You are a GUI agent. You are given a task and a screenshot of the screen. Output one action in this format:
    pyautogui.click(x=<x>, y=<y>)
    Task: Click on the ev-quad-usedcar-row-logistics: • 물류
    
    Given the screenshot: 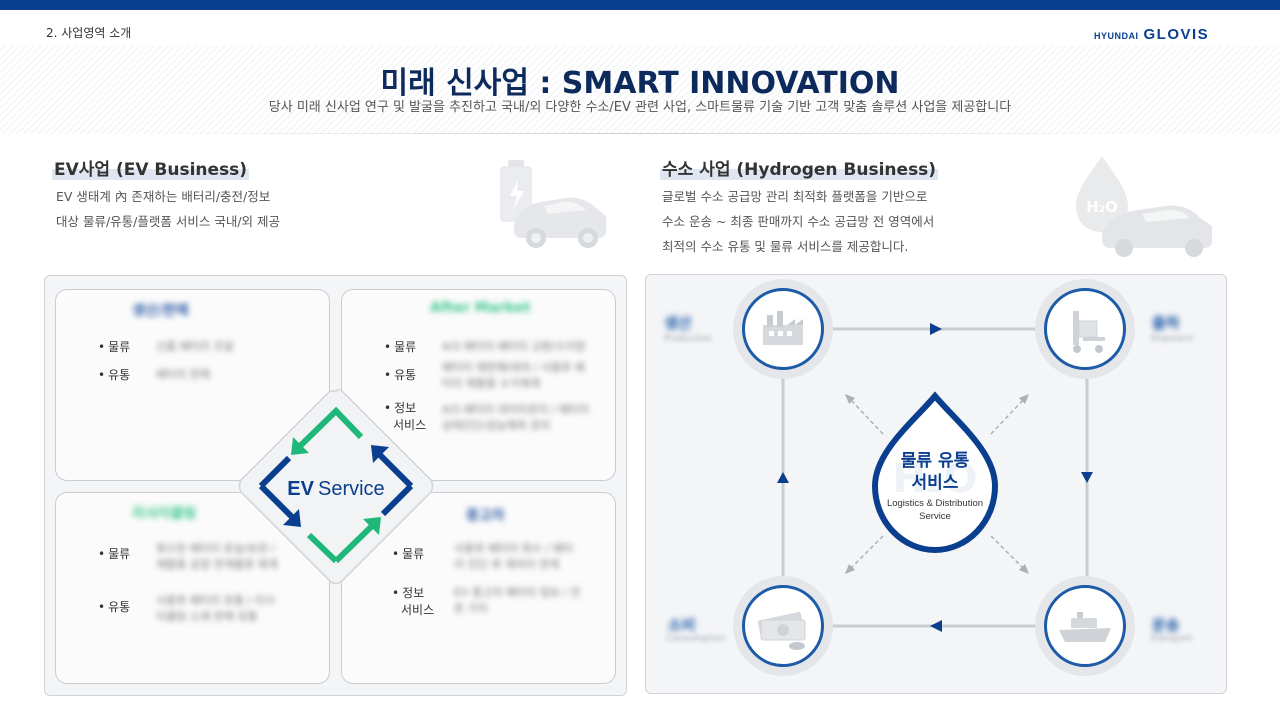 What is the action you would take?
    pyautogui.click(x=408, y=554)
    